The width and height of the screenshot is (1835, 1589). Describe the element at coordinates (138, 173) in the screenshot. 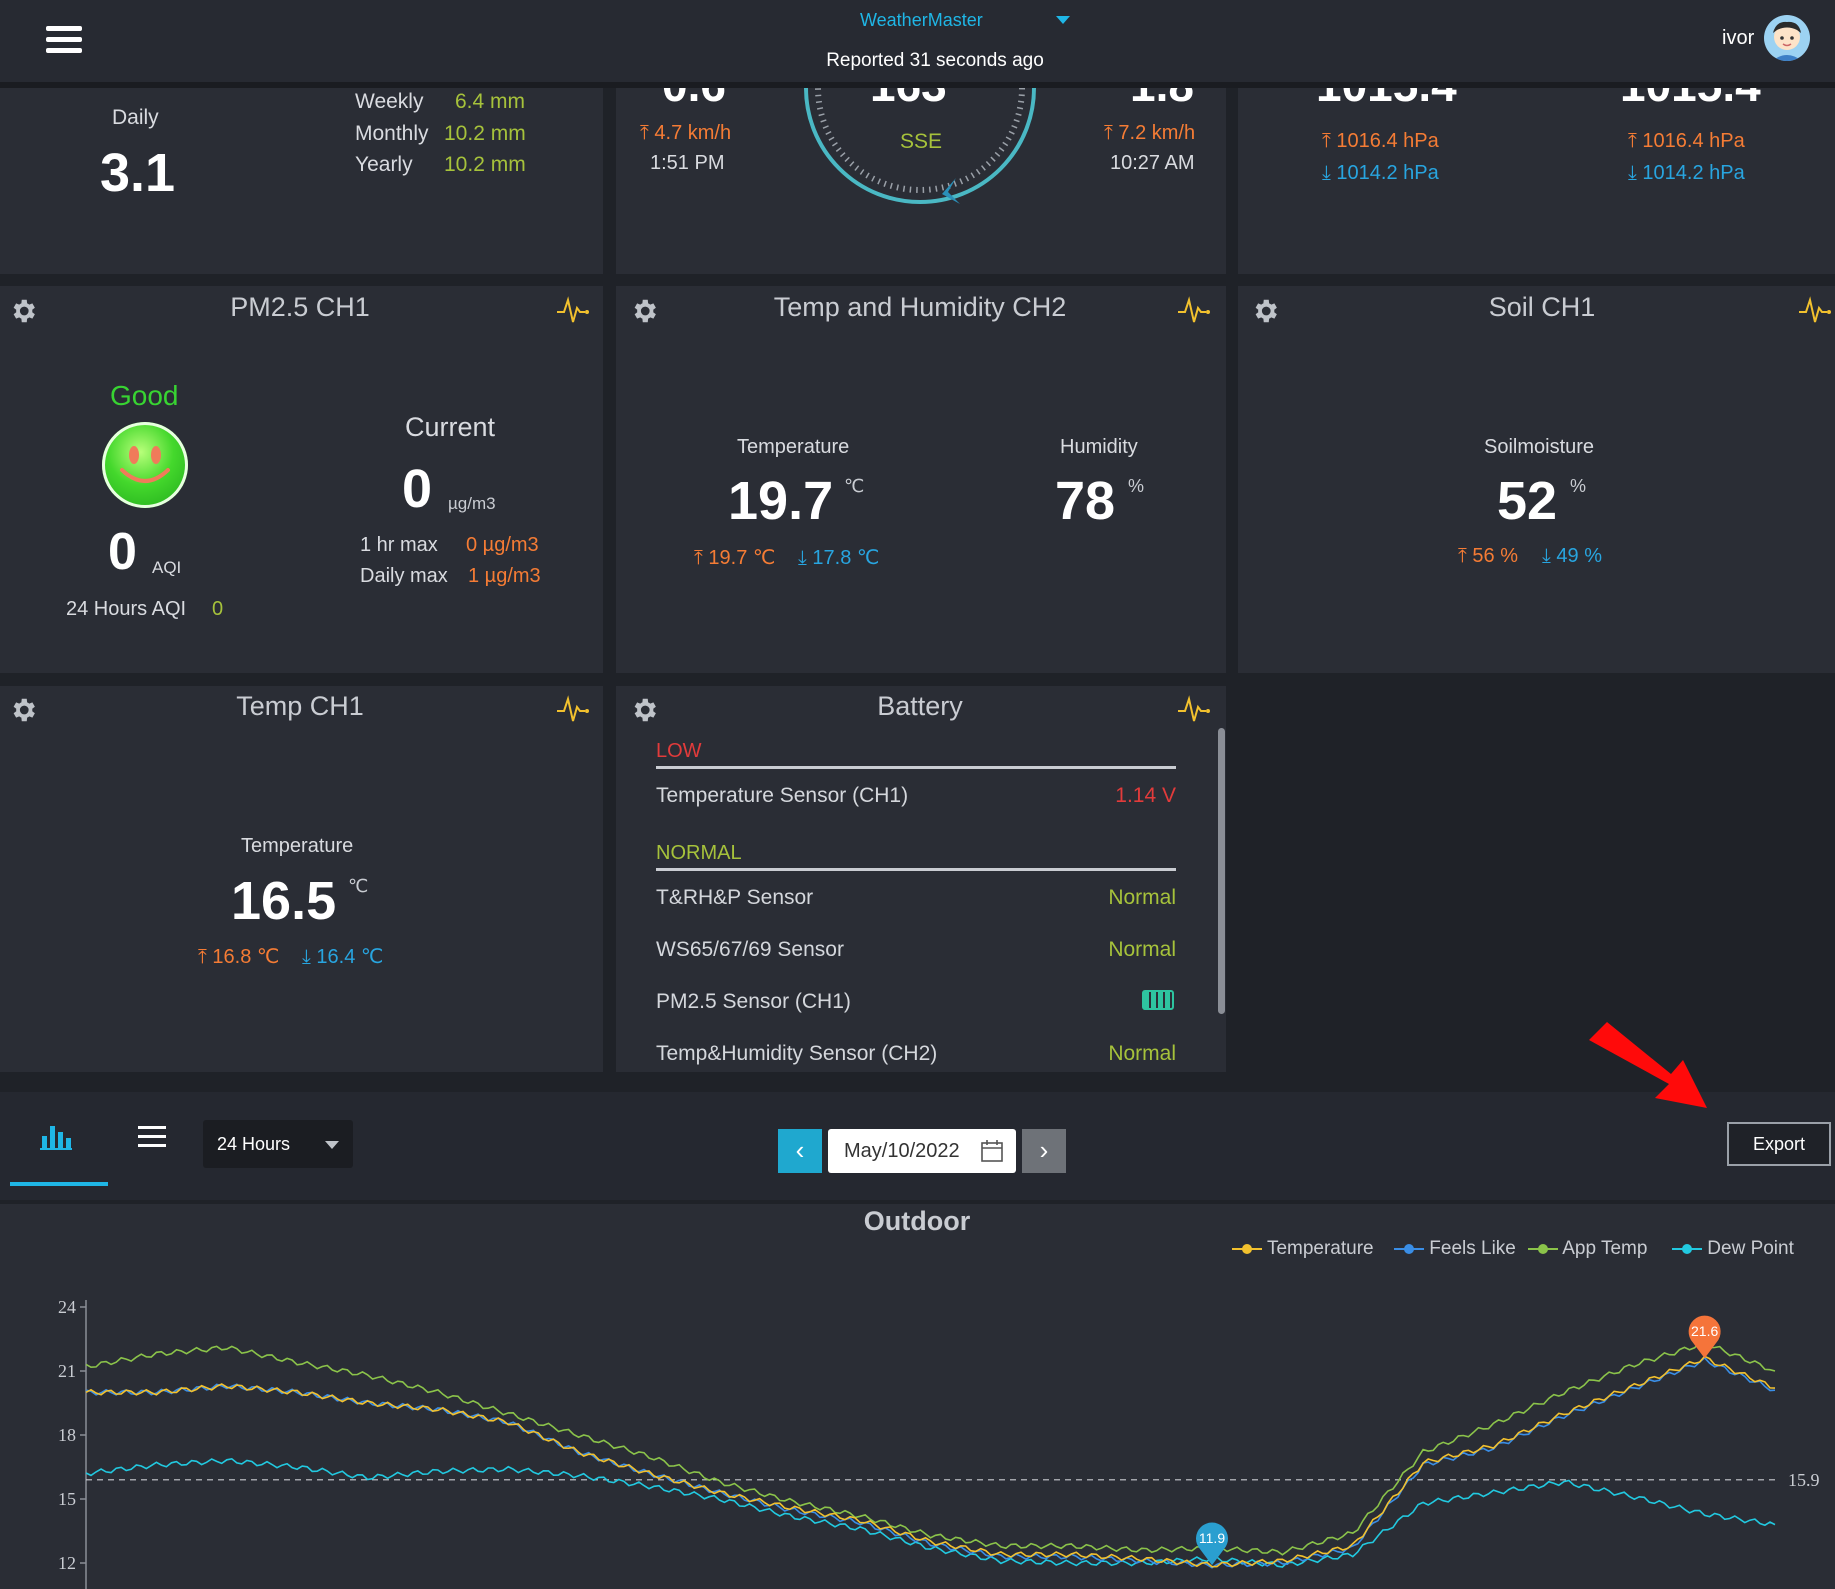

I see `rain-daily-value: 3.1` at that location.